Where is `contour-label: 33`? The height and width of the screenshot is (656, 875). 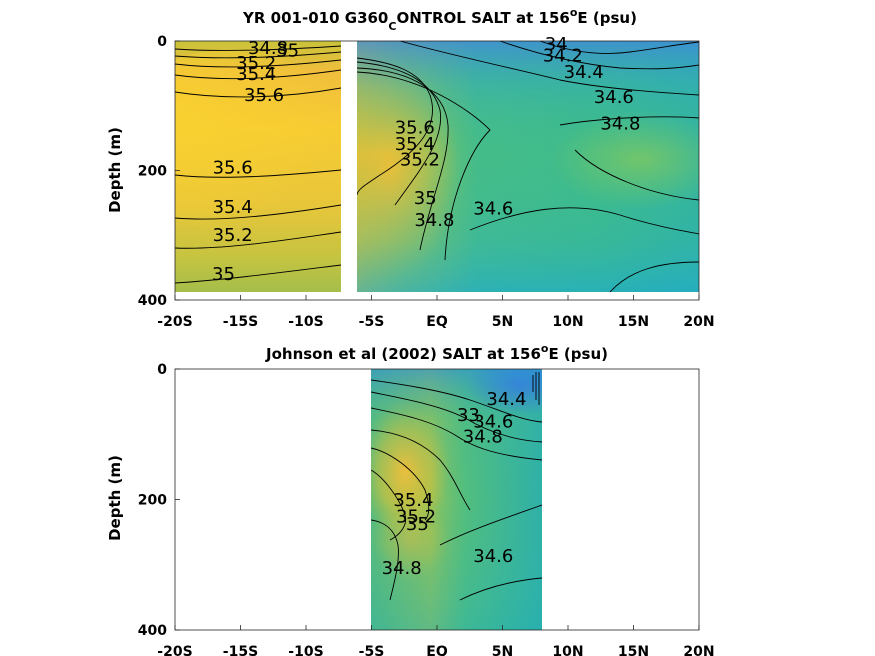 contour-label: 33 is located at coordinates (468, 415).